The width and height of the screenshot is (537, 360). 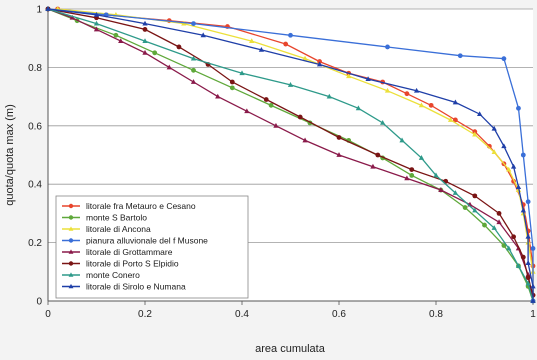 What do you see at coordinates (35, 185) in the screenshot?
I see `y-tick-label: 0.4` at bounding box center [35, 185].